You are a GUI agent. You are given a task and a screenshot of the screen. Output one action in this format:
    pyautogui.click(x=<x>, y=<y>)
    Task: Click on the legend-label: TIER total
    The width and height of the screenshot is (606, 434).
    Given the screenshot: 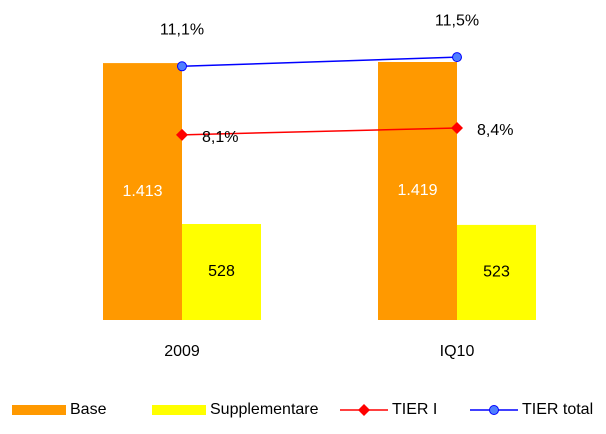 What is the action you would take?
    pyautogui.click(x=557, y=409)
    